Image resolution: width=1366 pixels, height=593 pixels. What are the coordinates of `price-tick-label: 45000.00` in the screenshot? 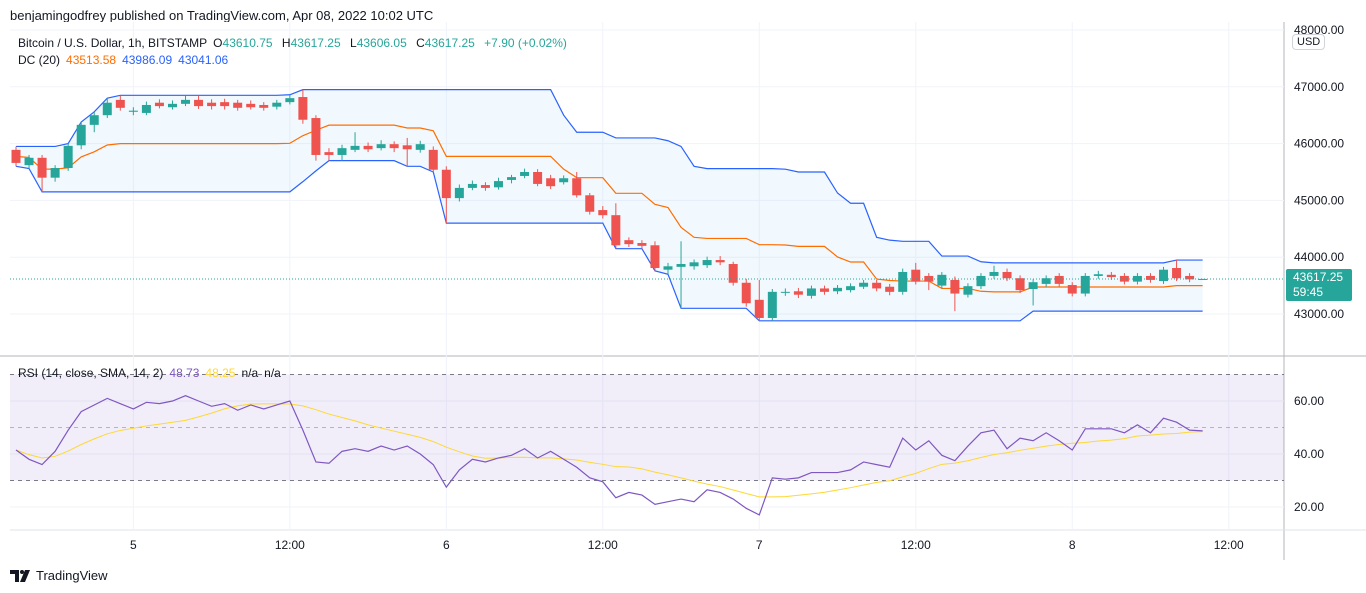 It's located at (1319, 200).